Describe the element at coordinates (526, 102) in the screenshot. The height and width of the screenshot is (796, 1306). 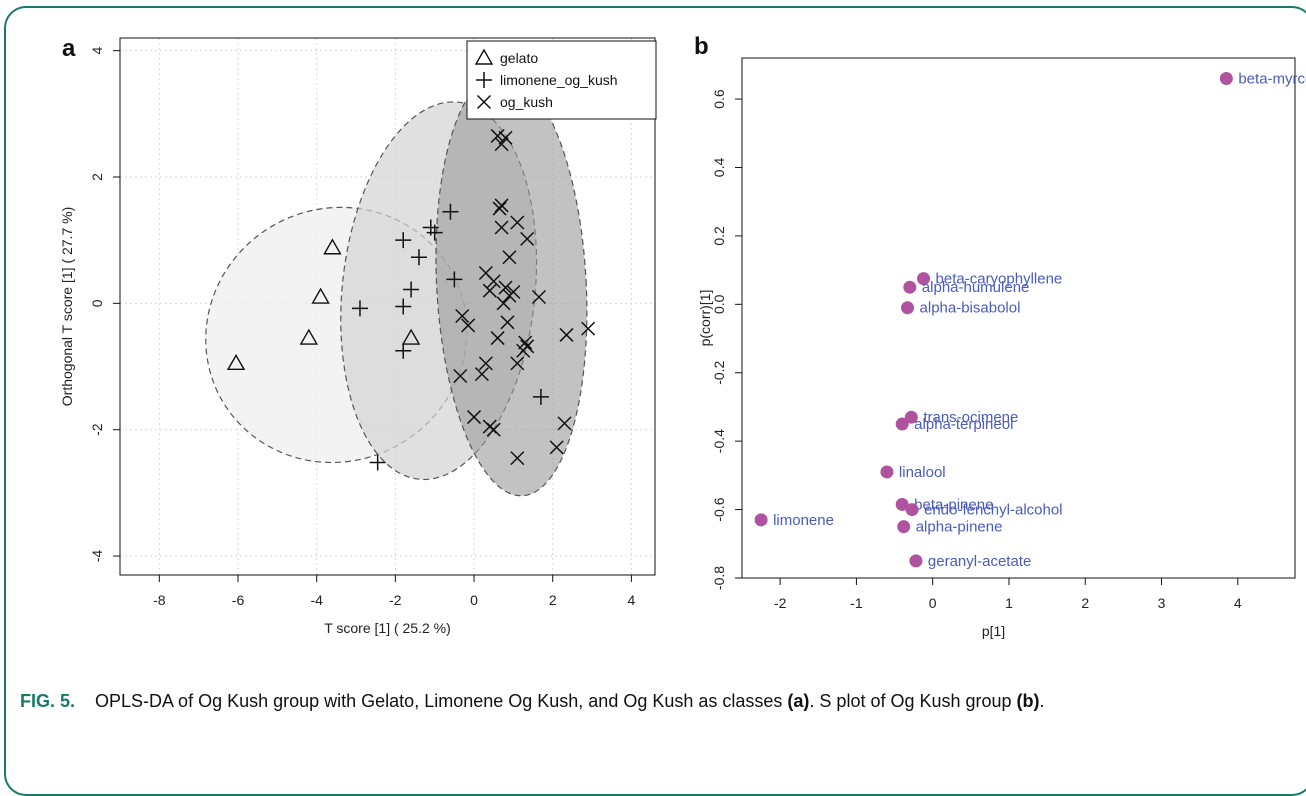
I see `legend-label-og_kush: og_kush` at that location.